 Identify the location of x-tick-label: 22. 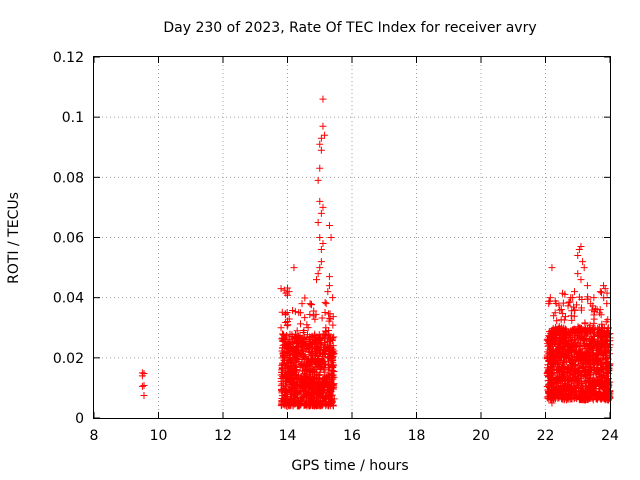
(546, 436).